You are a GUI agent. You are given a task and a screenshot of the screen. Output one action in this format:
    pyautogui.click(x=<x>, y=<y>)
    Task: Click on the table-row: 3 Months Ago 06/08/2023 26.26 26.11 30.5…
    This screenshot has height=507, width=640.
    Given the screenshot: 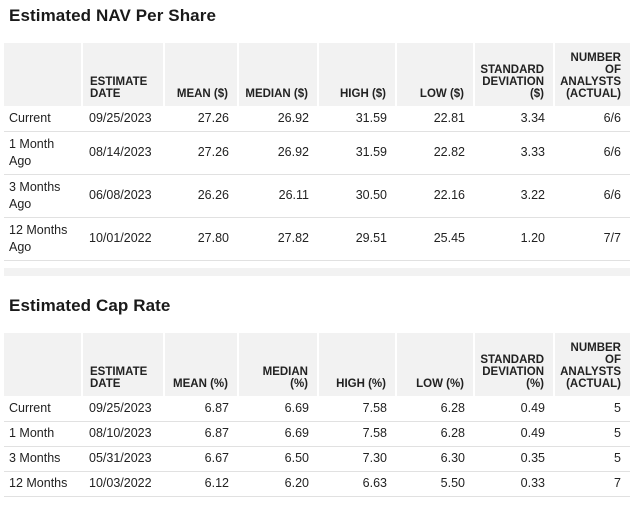 What is the action you would take?
    pyautogui.click(x=317, y=196)
    